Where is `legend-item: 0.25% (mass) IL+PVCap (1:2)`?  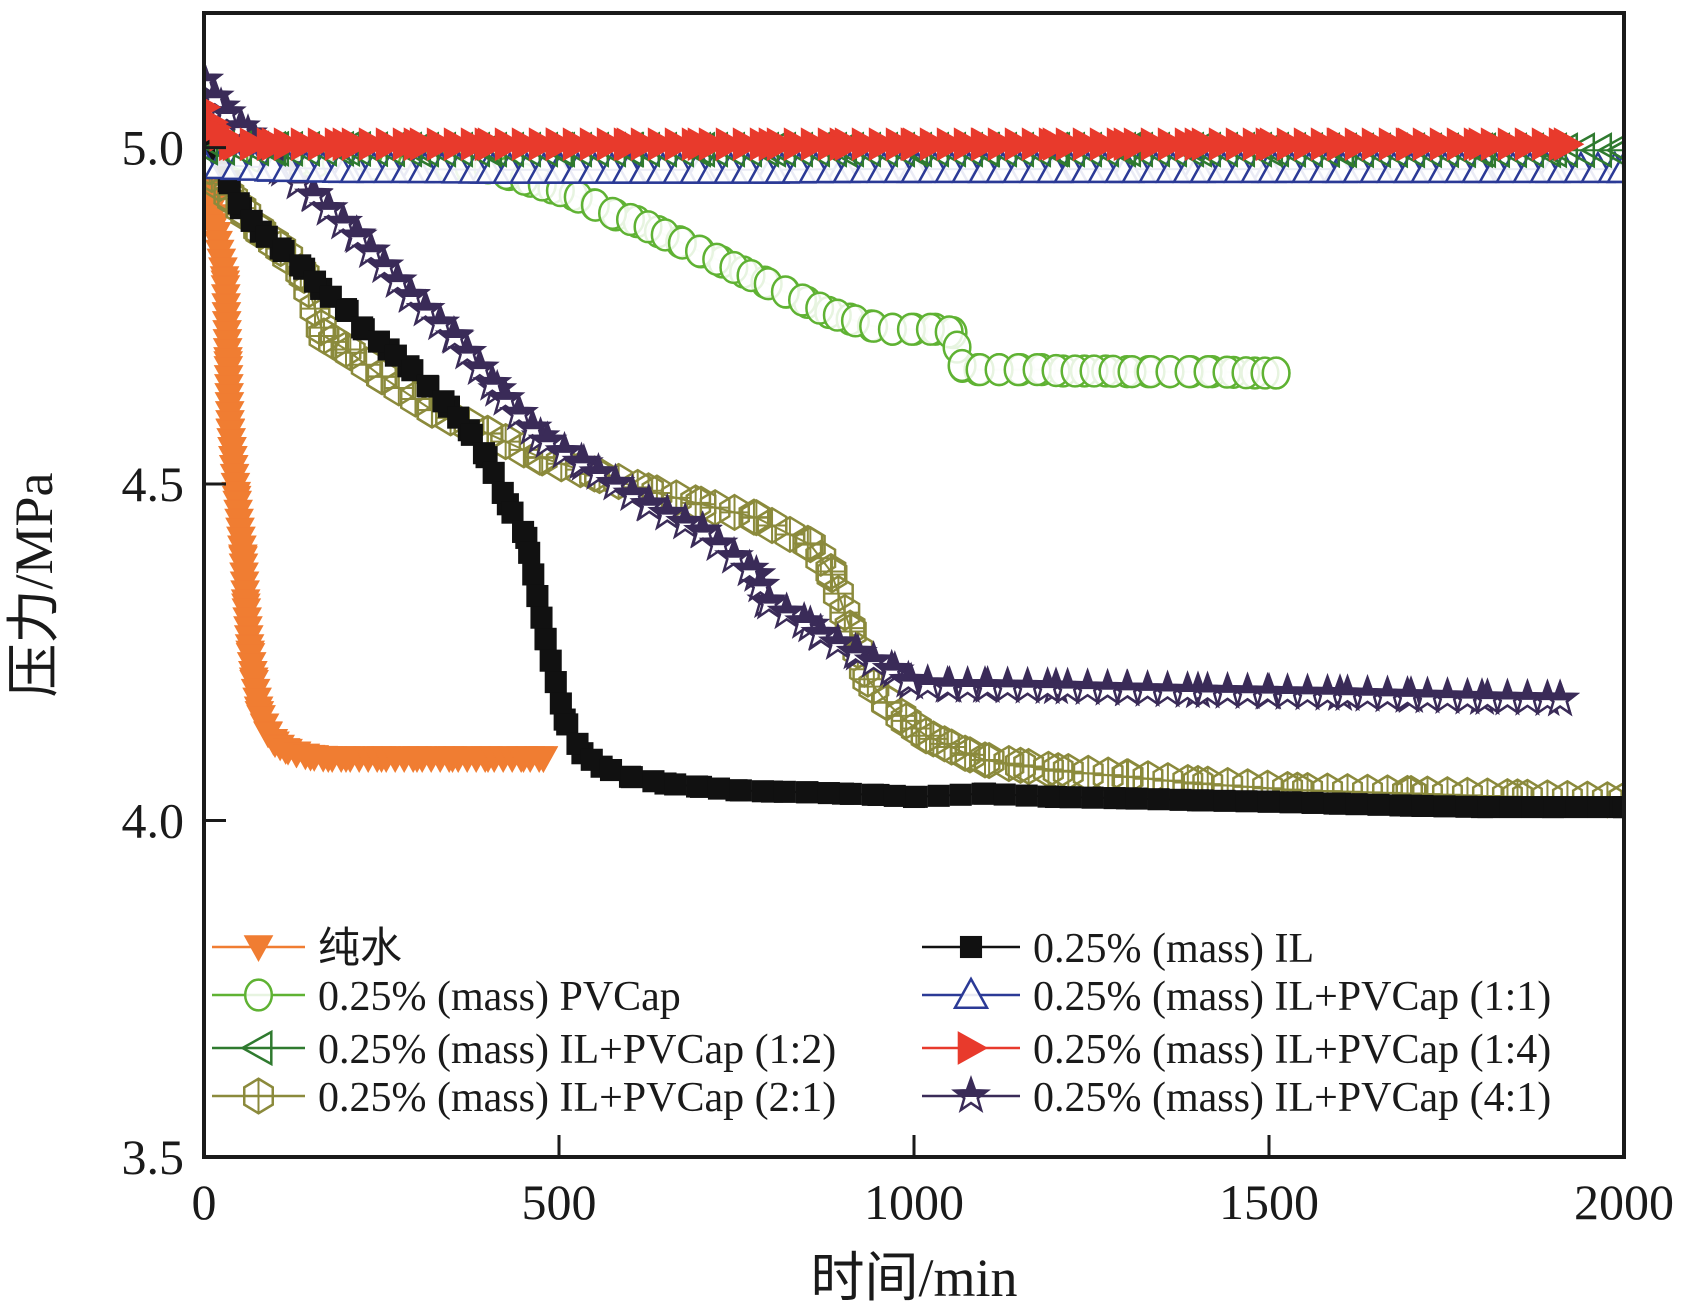 legend-item: 0.25% (mass) IL+PVCap (1:2) is located at coordinates (524, 1050).